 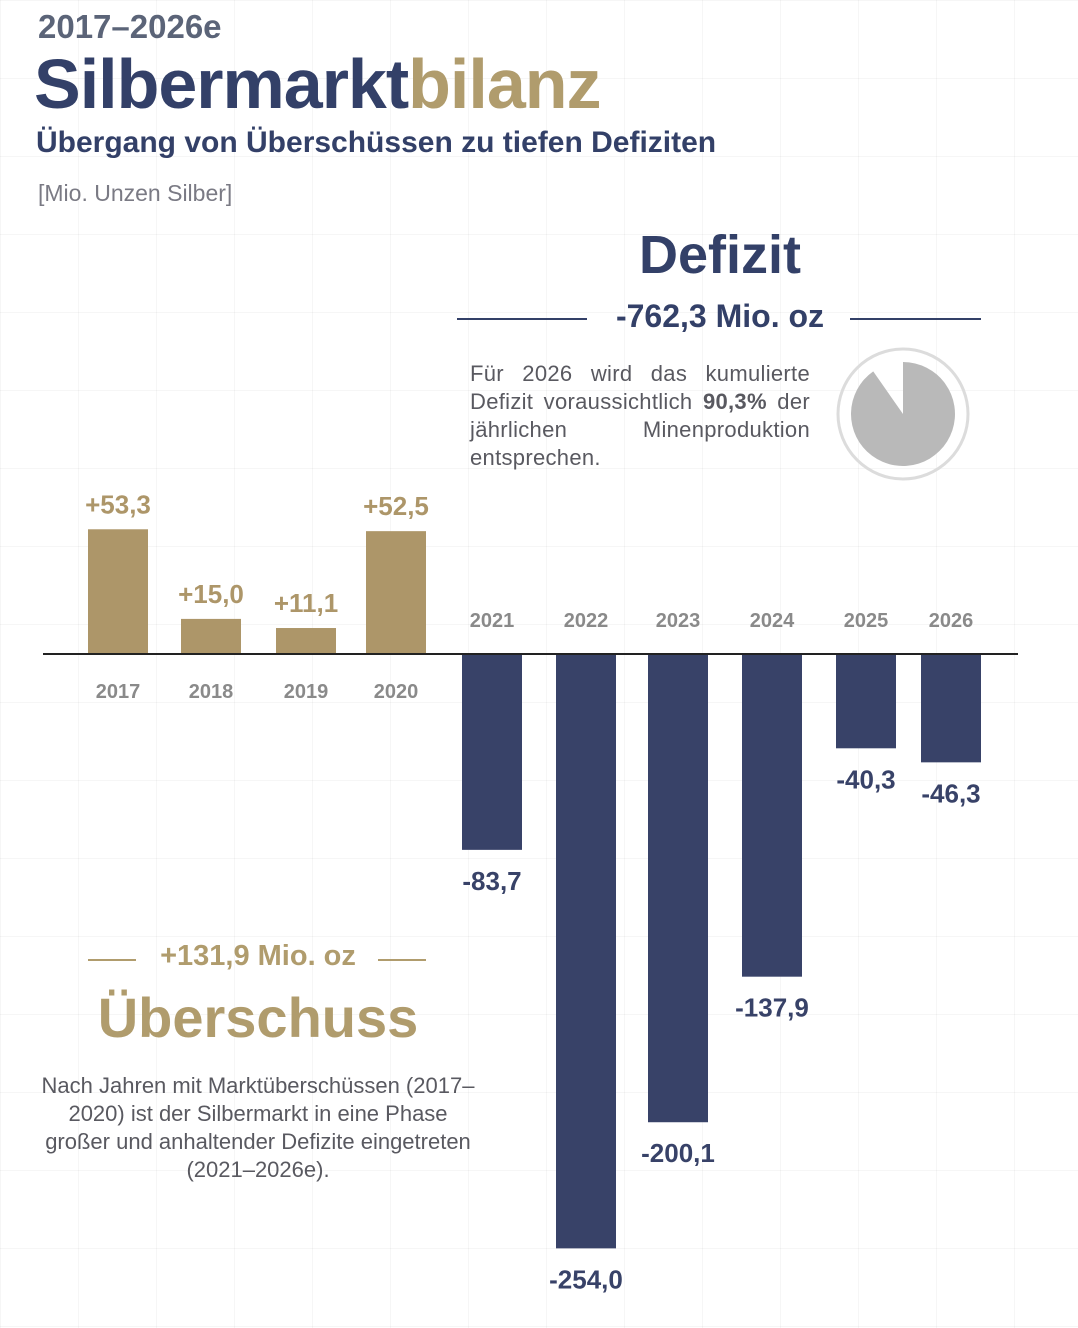 What do you see at coordinates (112, 960) in the screenshot?
I see `surplus-rule-left` at bounding box center [112, 960].